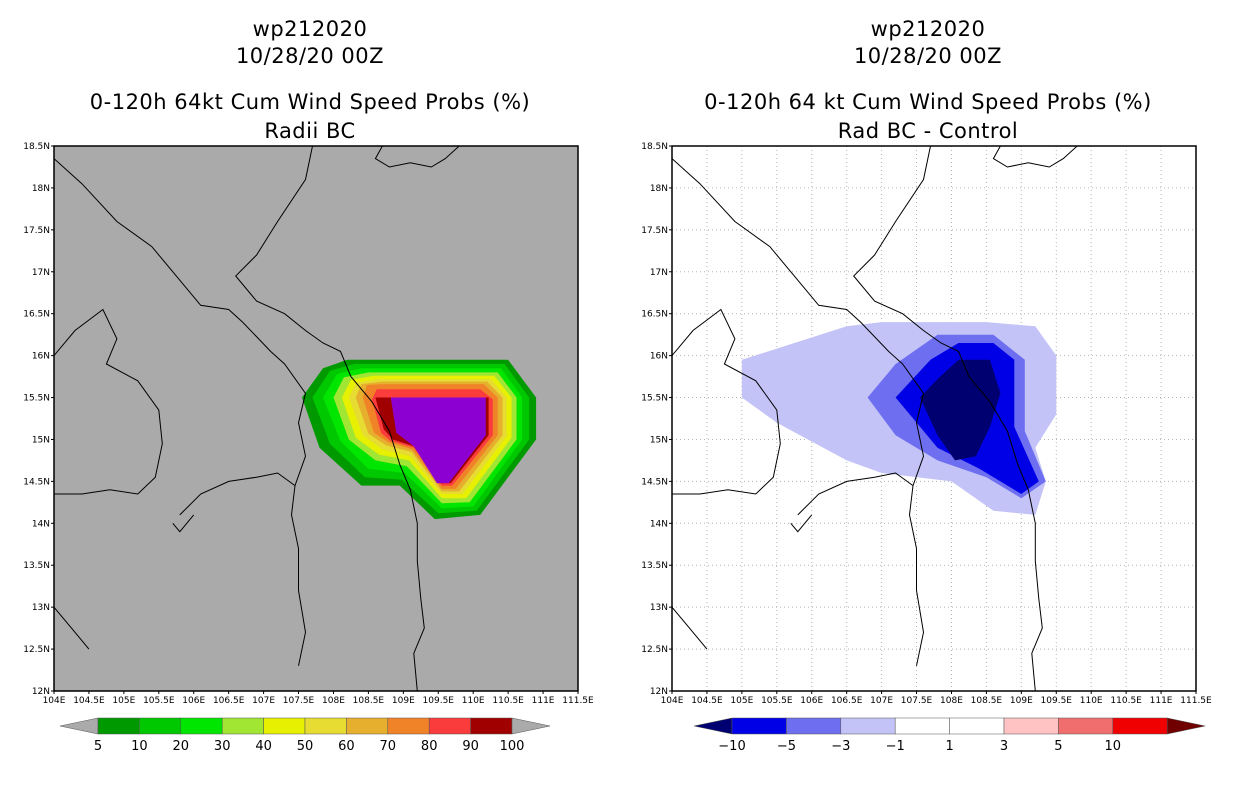 The height and width of the screenshot is (800, 1236). Describe the element at coordinates (429, 746) in the screenshot. I see `colorbar-label: 80` at that location.